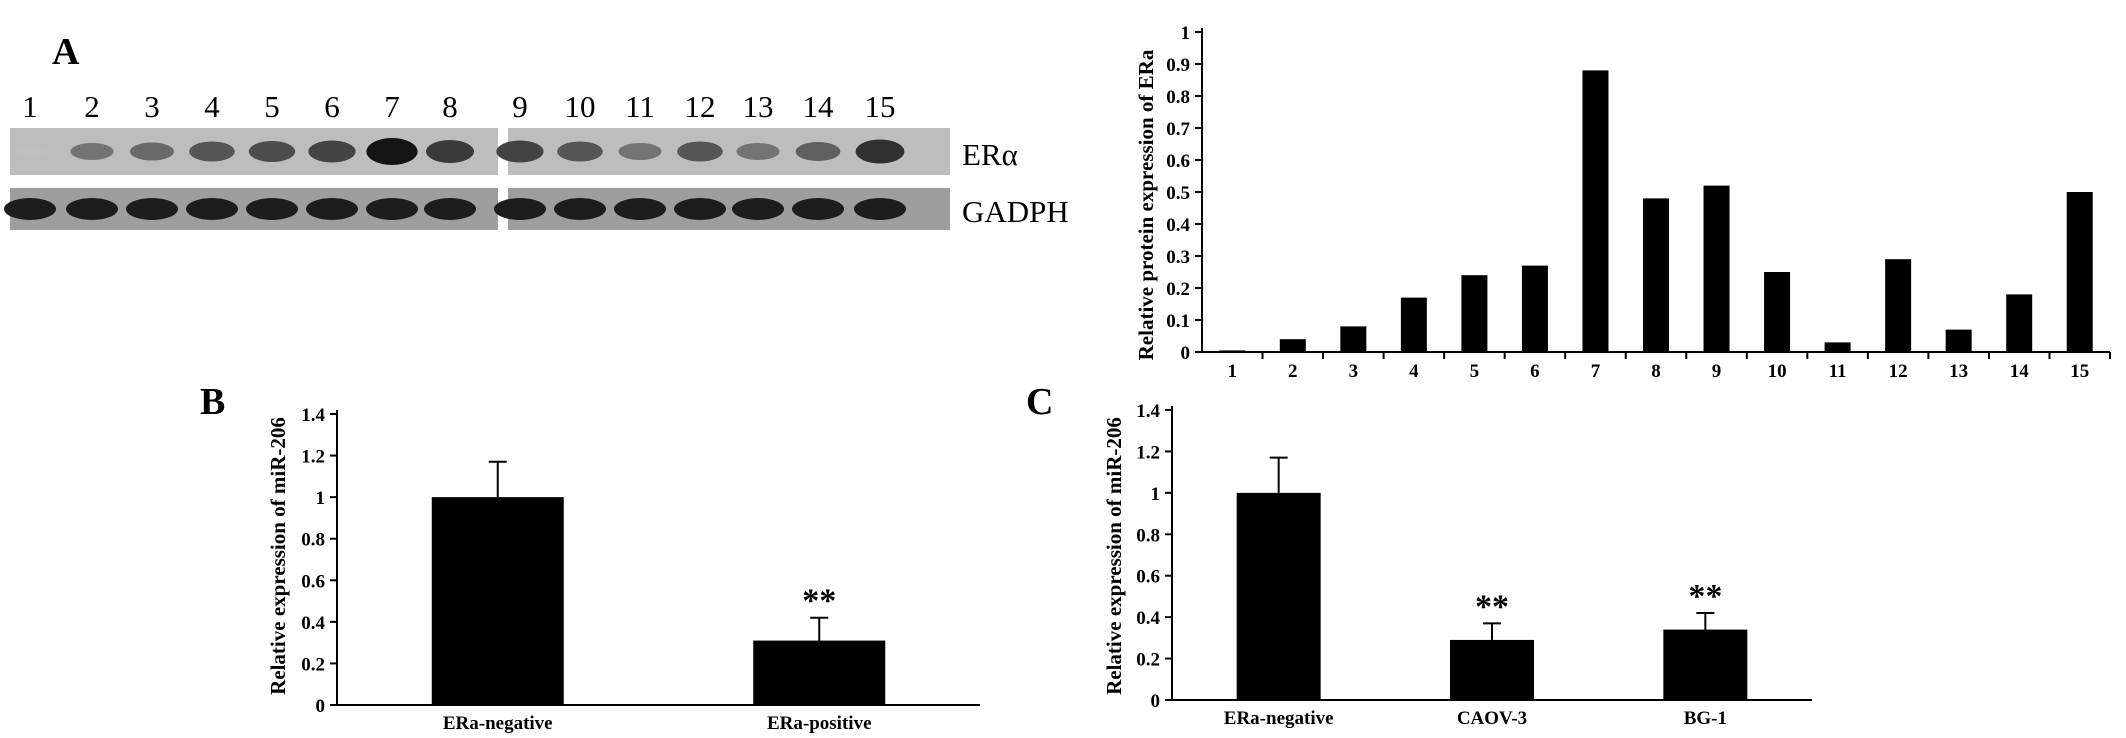 The image size is (2126, 738). Describe the element at coordinates (1114, 556) in the screenshot. I see `chart-c-ylabel: Relative expression of miR-206` at that location.